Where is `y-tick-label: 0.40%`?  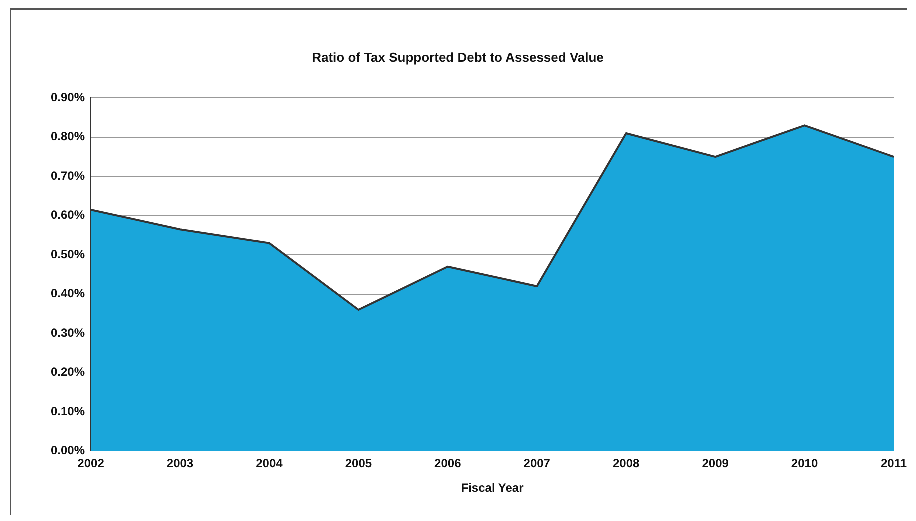 y-tick-label: 0.40% is located at coordinates (68, 293).